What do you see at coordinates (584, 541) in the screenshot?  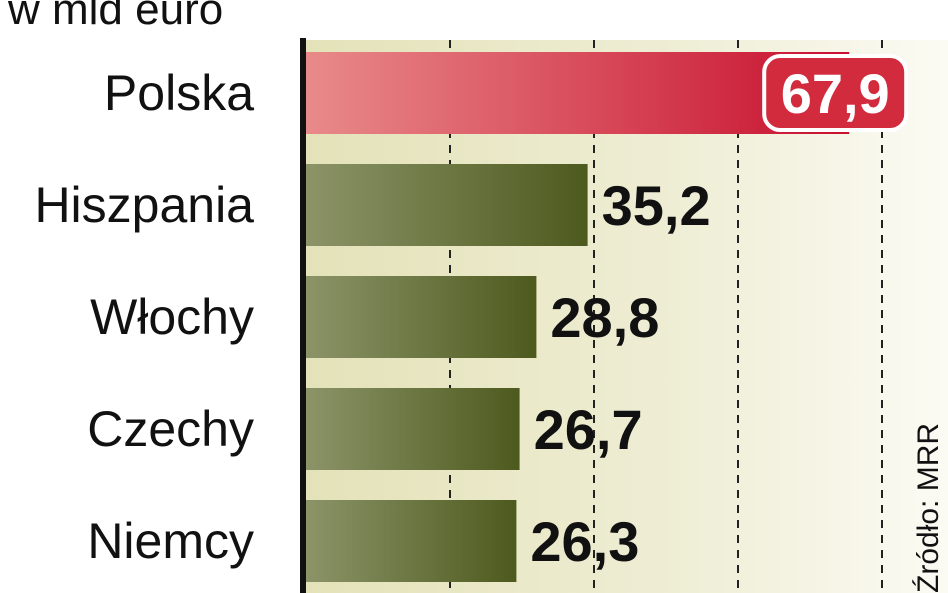 I see `value-label-4: 26,3` at bounding box center [584, 541].